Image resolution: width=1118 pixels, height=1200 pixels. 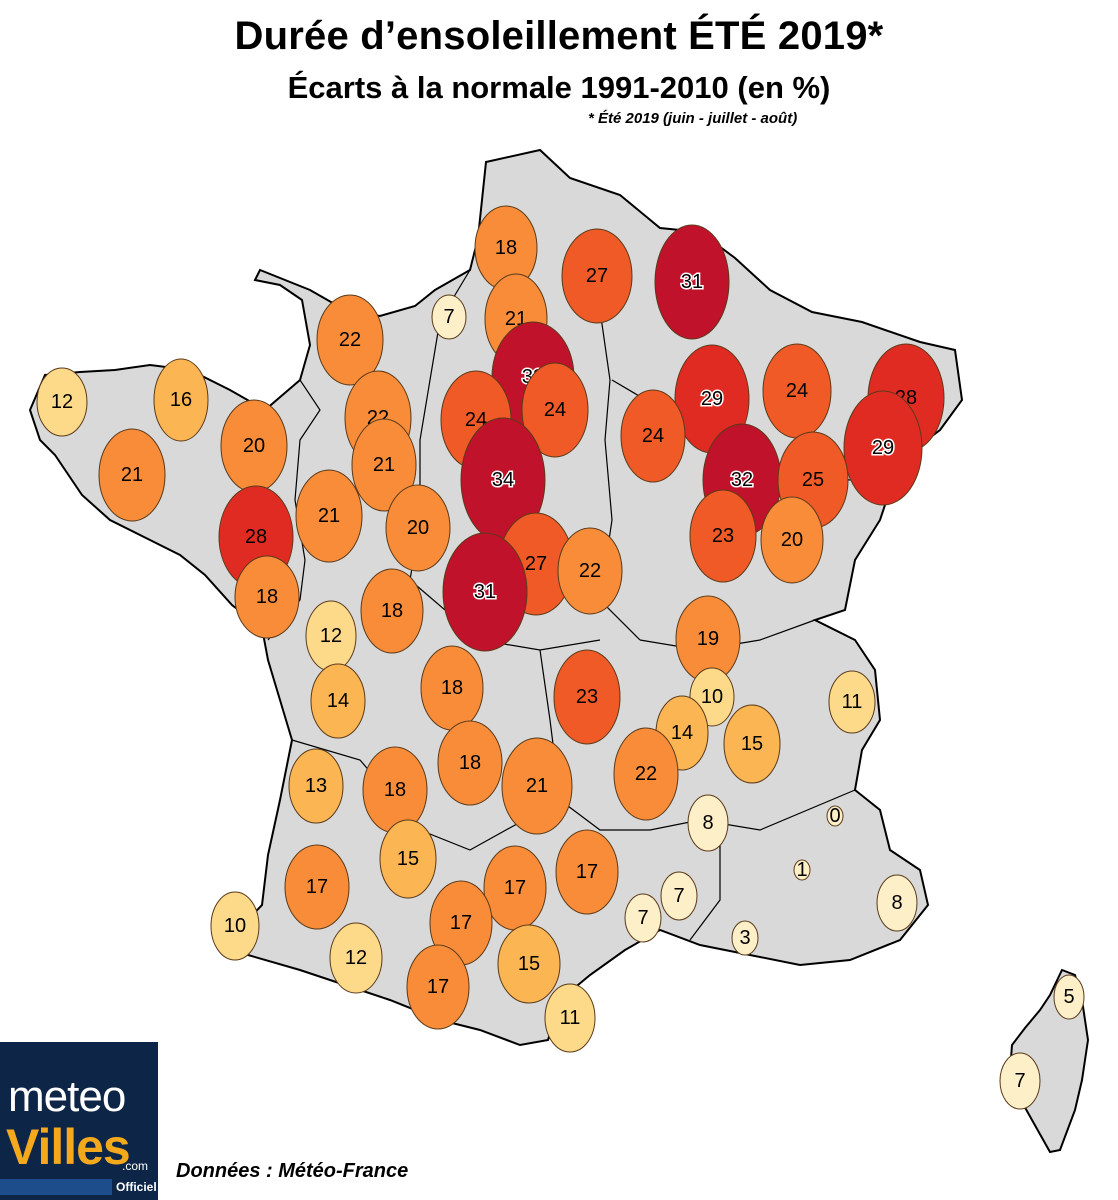 I want to click on logo-bar, so click(x=56, y=1187).